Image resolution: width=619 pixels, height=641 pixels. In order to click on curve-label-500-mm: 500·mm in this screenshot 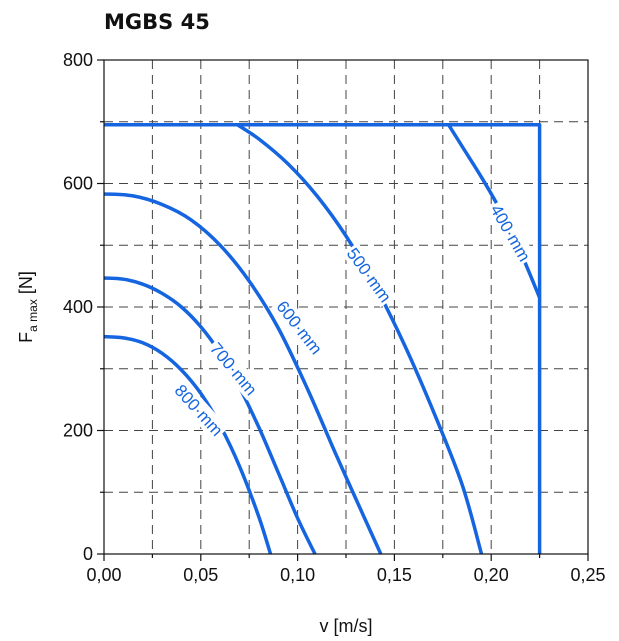, I will do `click(369, 275)`.